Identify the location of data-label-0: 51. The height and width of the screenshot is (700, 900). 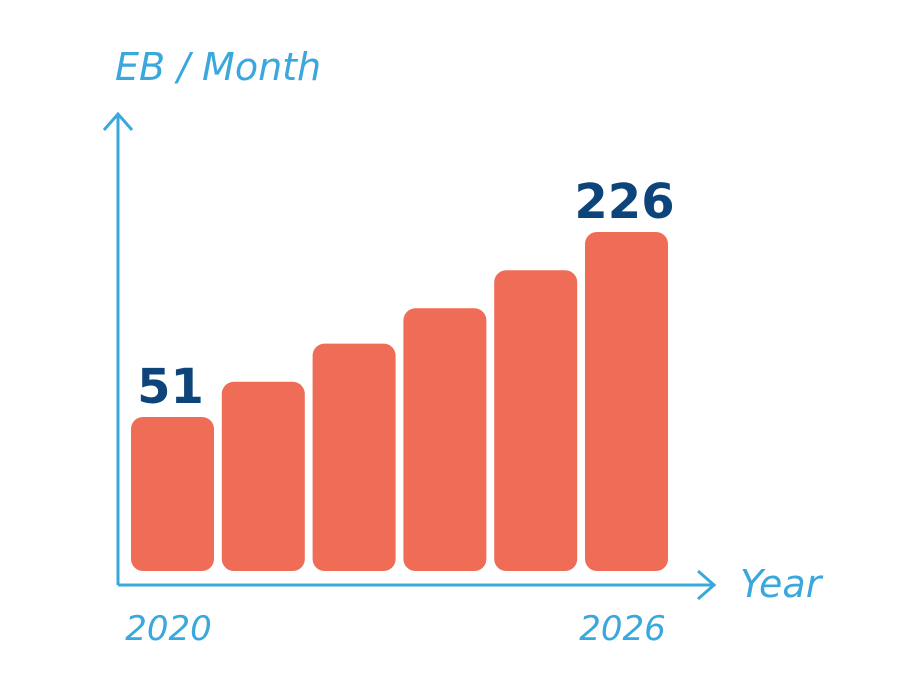
(170, 387).